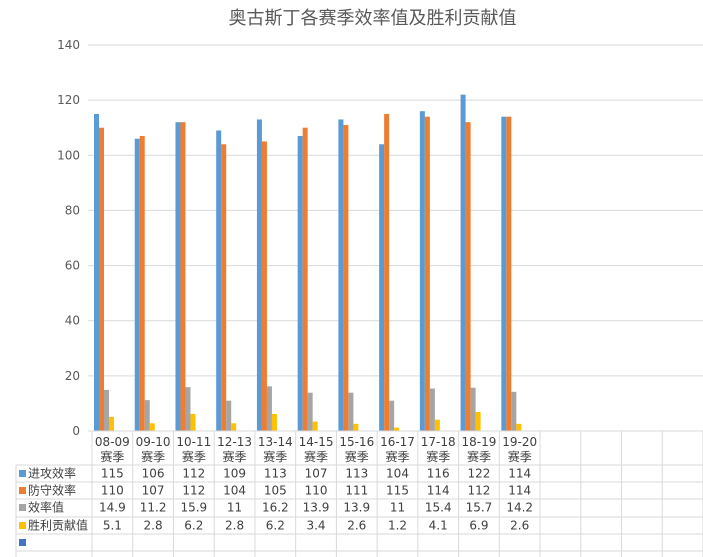 This screenshot has width=703, height=557. Describe the element at coordinates (106, 410) in the screenshot. I see `bar-效率值-0` at that location.